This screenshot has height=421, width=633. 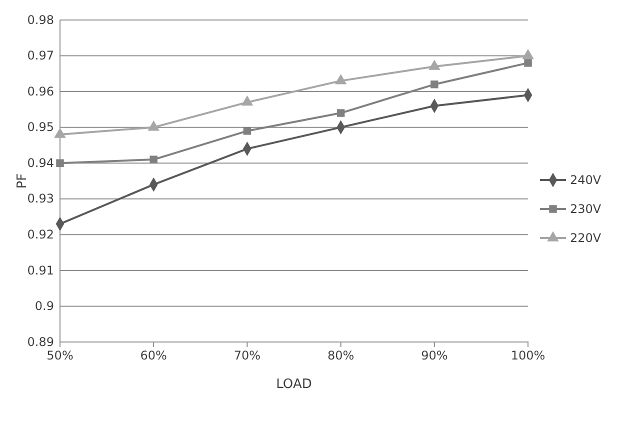 I want to click on y-tick-label: 0.89, so click(x=40, y=341).